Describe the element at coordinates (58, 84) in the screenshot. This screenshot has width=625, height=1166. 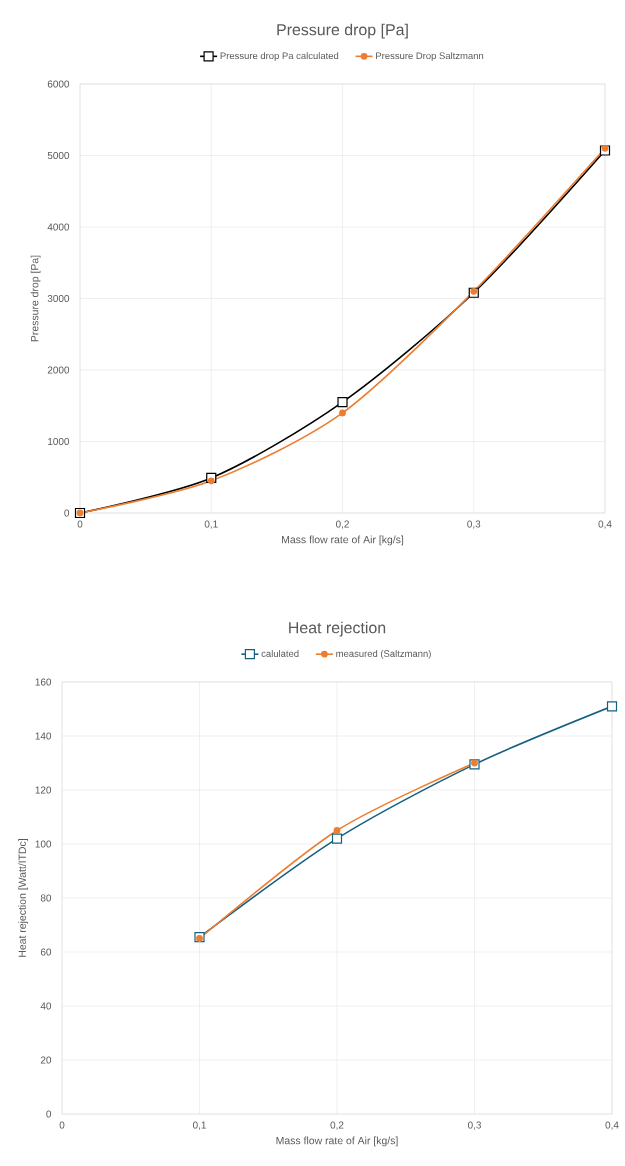
I see `y-tick-label: 6000` at that location.